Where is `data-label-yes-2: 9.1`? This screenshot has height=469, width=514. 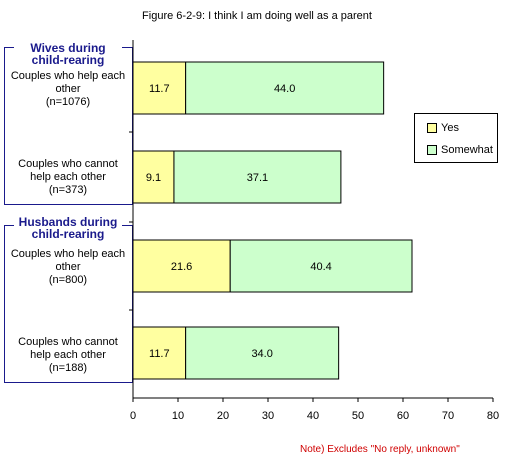 data-label-yes-2: 9.1 is located at coordinates (153, 178).